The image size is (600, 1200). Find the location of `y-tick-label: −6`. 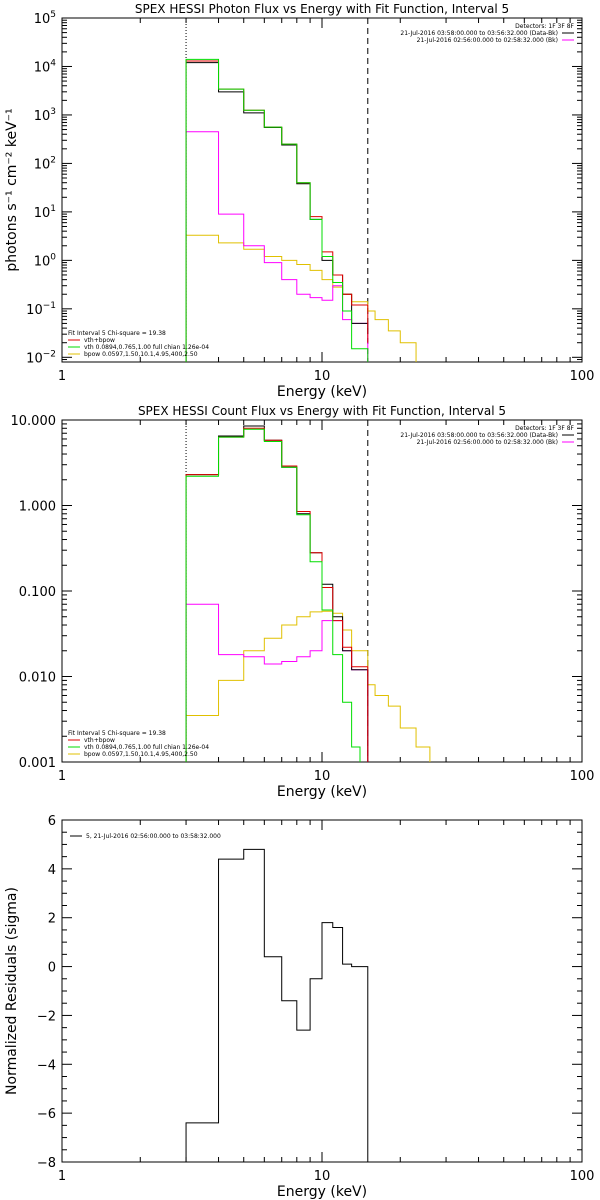

y-tick-label: −6 is located at coordinates (46, 1114).